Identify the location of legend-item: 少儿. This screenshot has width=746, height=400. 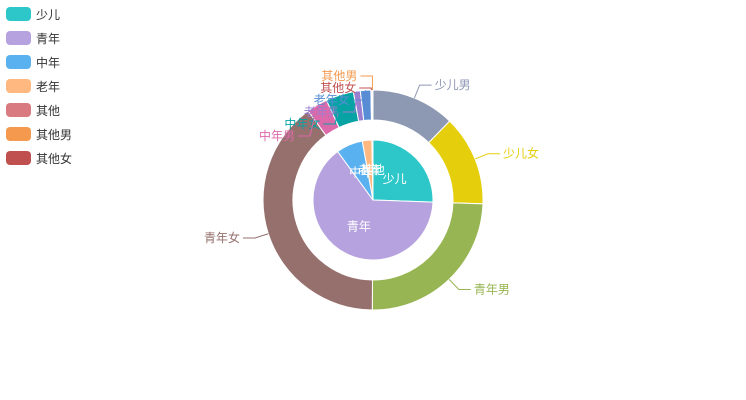
(39, 14).